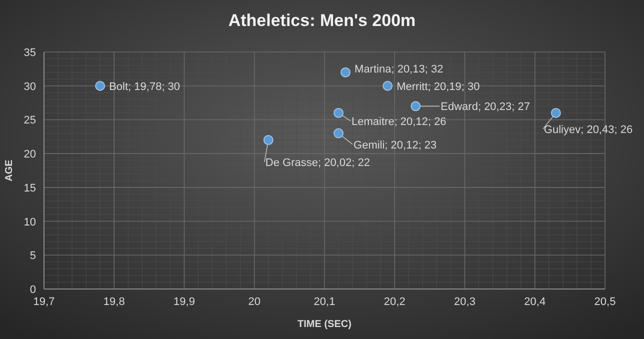 The height and width of the screenshot is (339, 644). I want to click on data-label: Gemili; 20,12; 23, so click(395, 145).